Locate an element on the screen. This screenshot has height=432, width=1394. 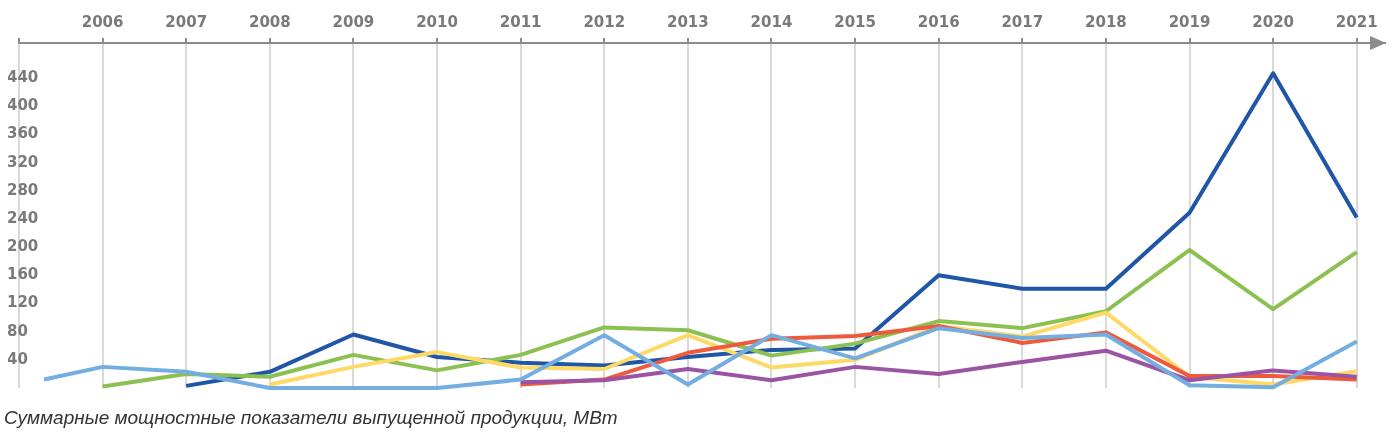
x-tick-label: 2021 is located at coordinates (1356, 21).